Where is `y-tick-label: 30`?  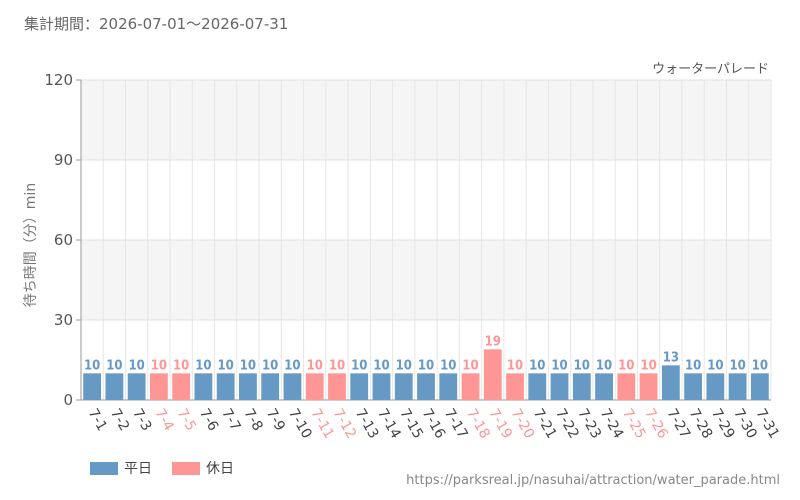 y-tick-label: 30 is located at coordinates (63, 320).